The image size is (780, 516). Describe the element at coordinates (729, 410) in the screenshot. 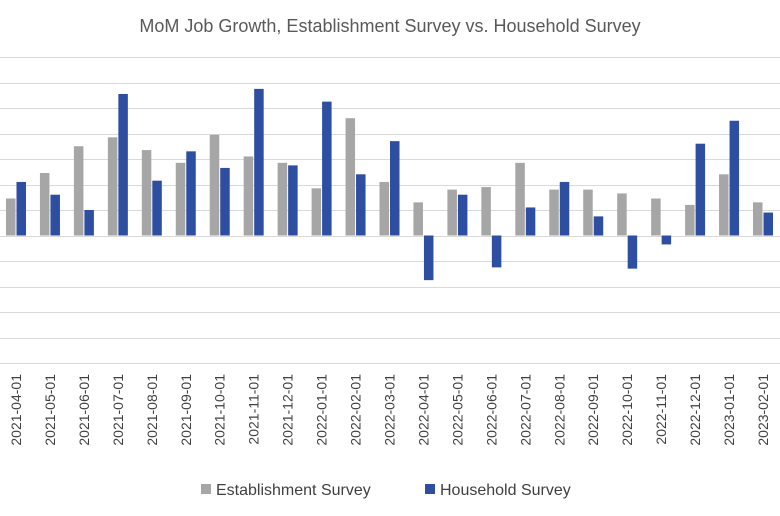

I see `x-tick-label: 2023-01-01` at that location.